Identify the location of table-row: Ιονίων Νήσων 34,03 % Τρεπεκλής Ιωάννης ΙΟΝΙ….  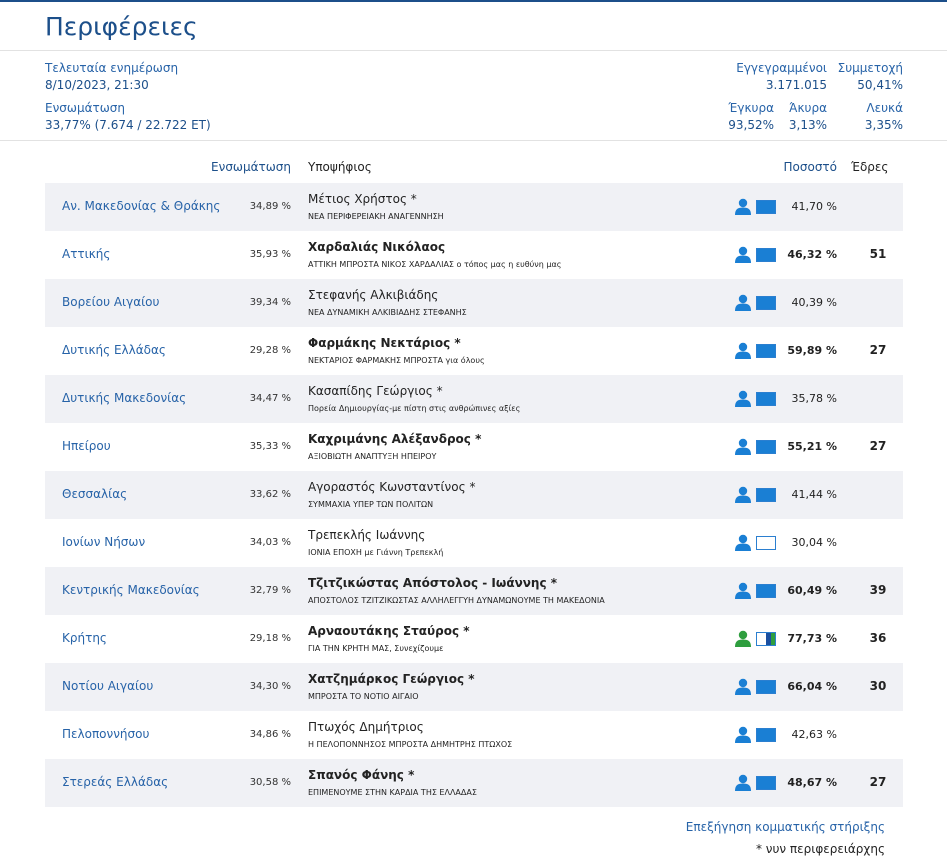
(474, 543).